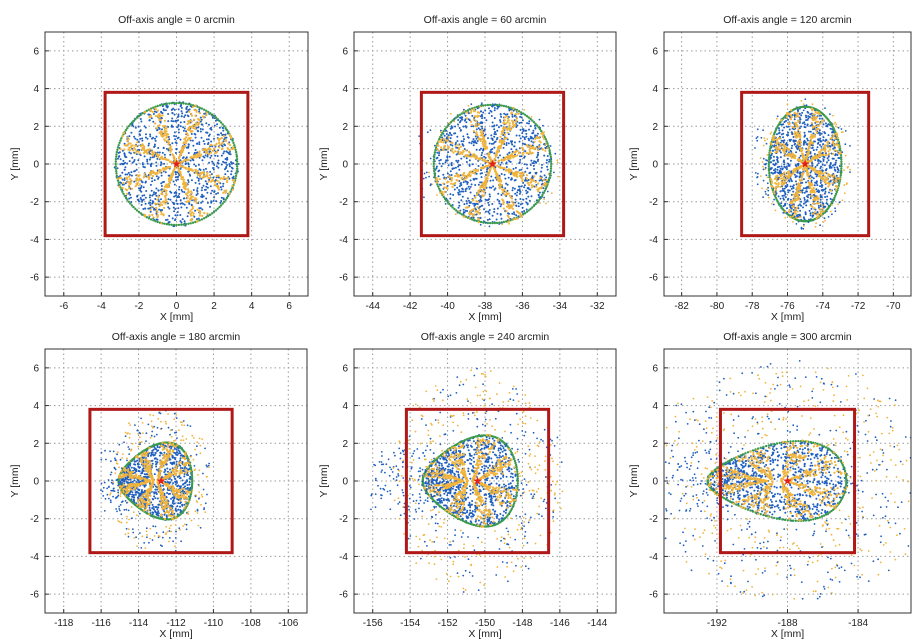 The height and width of the screenshot is (639, 913). I want to click on chart-title: Off-axis angle = 0 arcmin, so click(176, 20).